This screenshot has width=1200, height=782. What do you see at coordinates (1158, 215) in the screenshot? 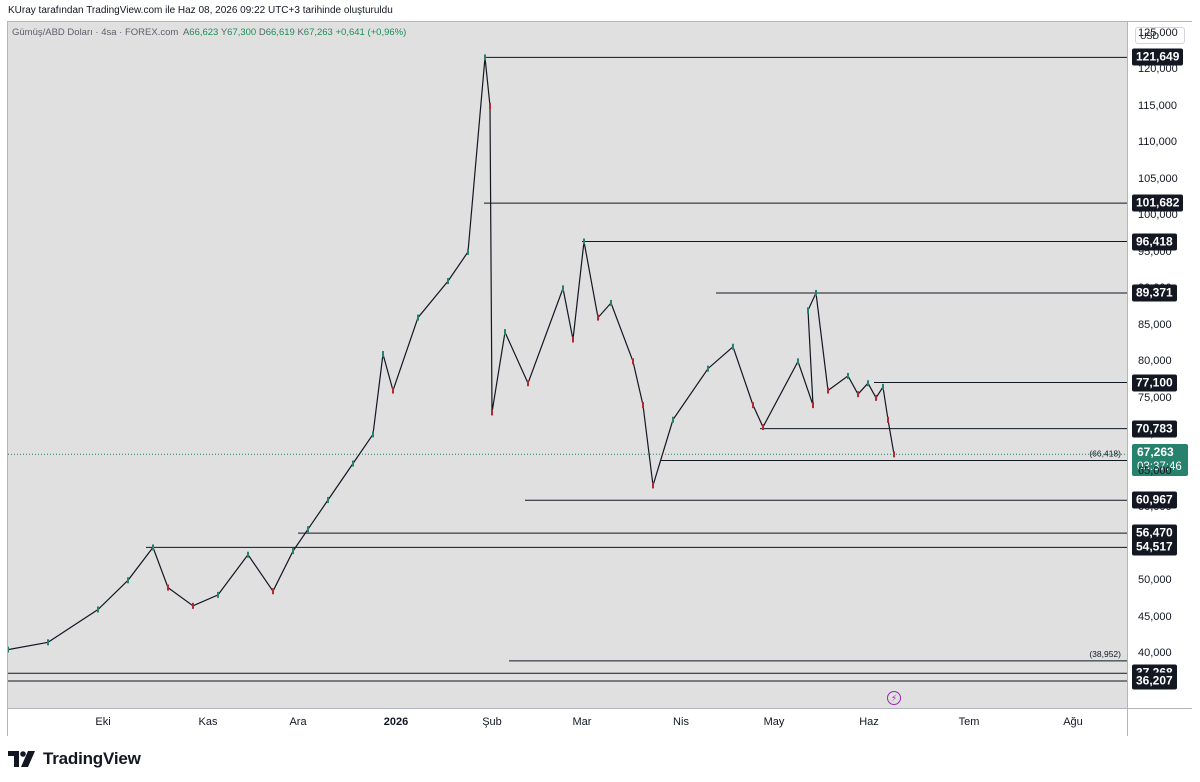
I see `price-tick-label: 100,000` at bounding box center [1158, 215].